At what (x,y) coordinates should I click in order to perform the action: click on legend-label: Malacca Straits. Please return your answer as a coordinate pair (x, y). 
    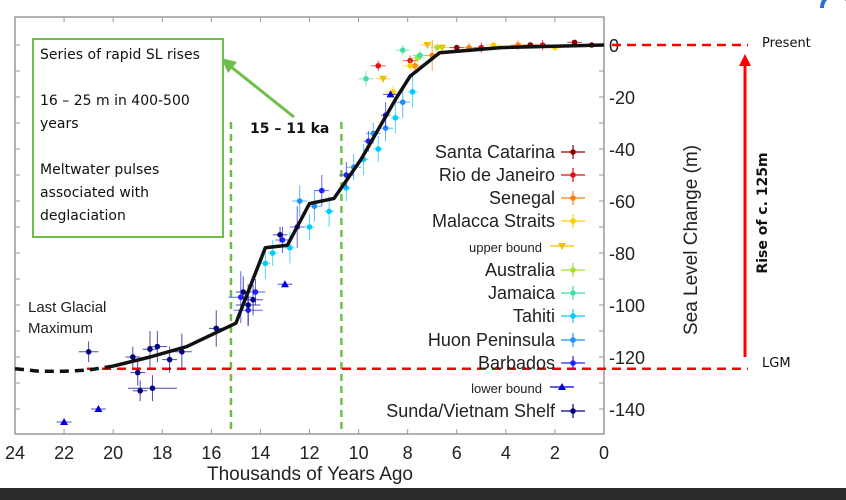
    Looking at the image, I should click on (493, 221).